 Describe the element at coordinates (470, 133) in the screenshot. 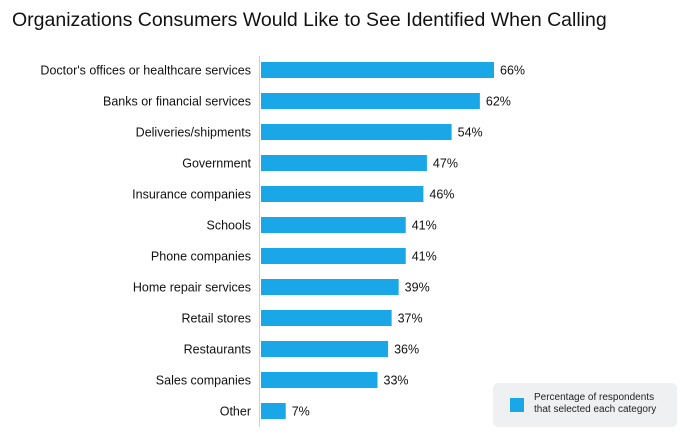

I see `value-label: 54%` at that location.